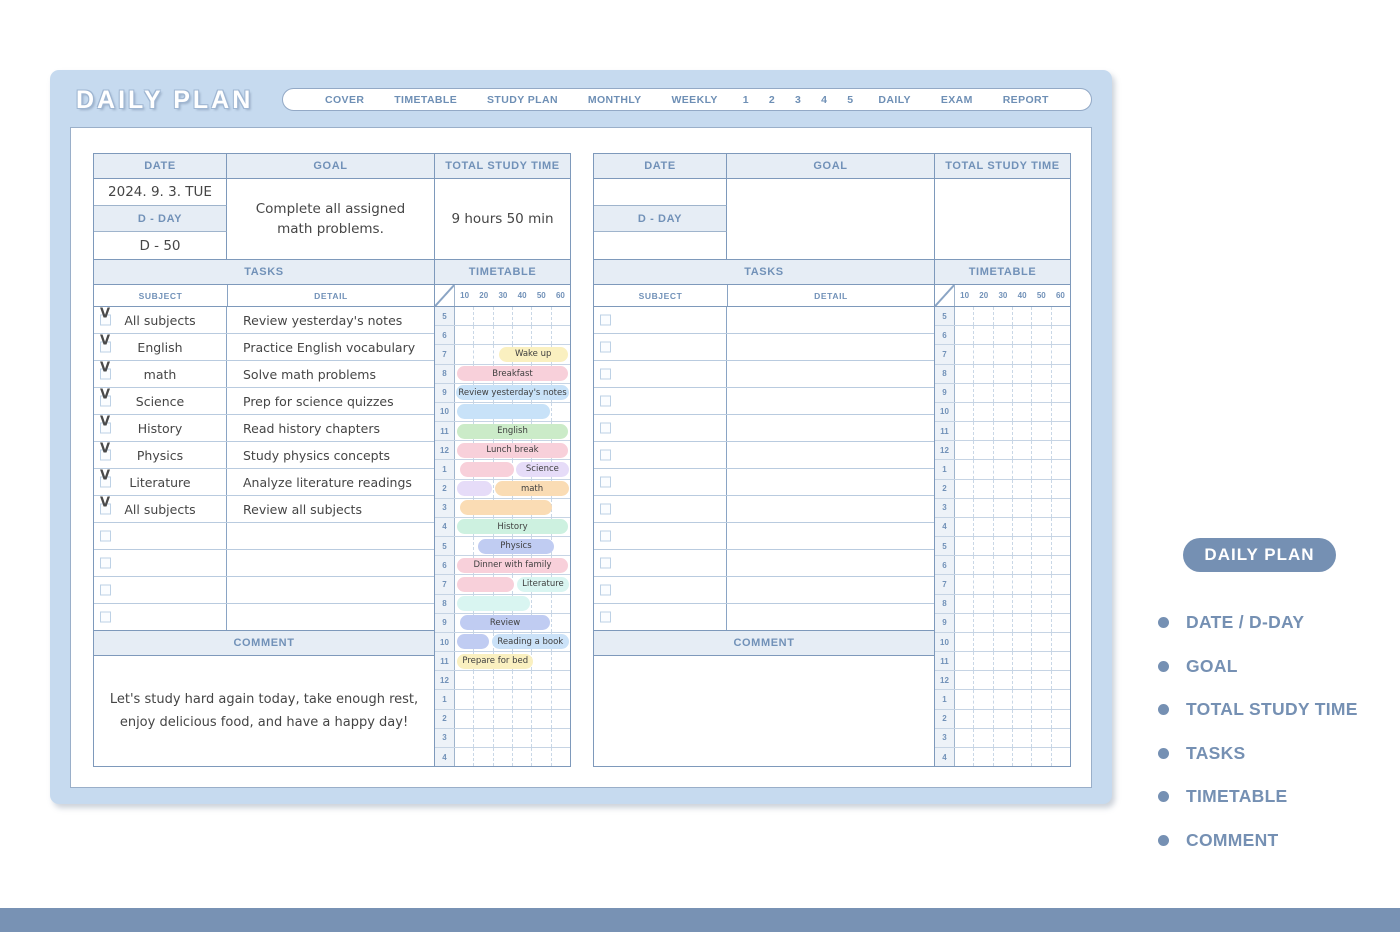 The height and width of the screenshot is (932, 1400). Describe the element at coordinates (512, 488) in the screenshot. I see `timetable-grid-row: math` at that location.